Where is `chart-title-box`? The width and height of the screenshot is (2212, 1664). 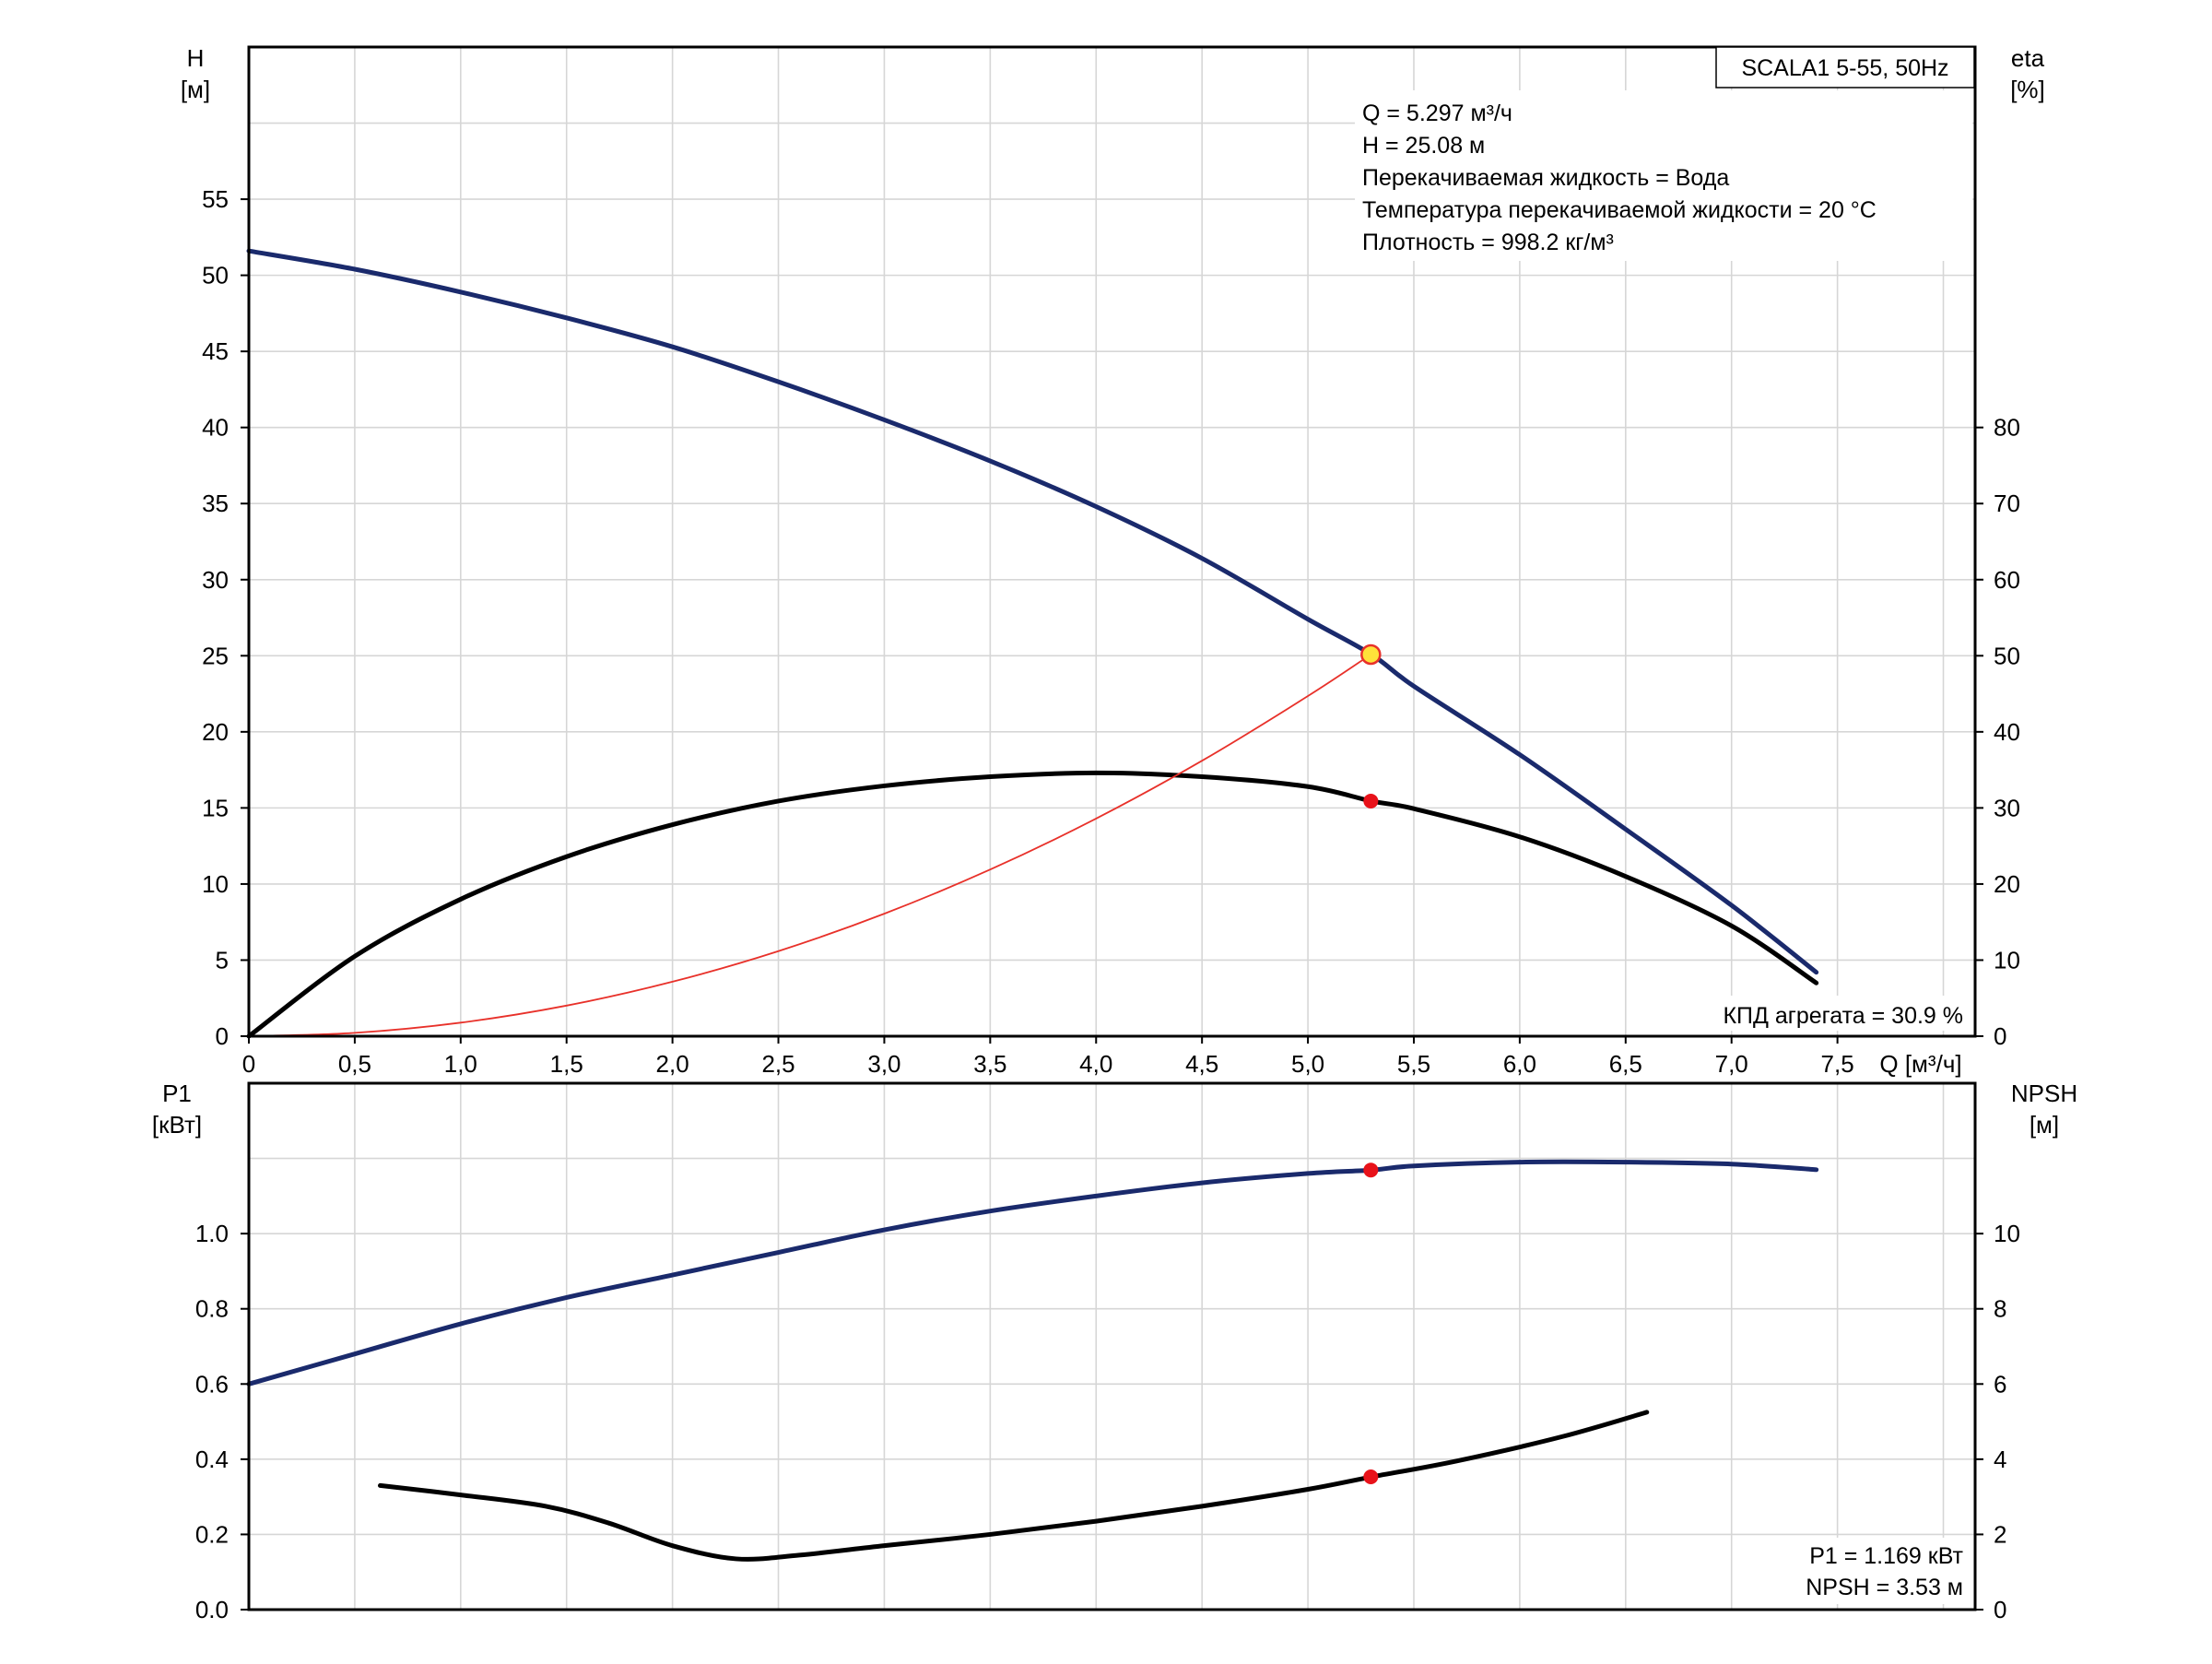
chart-title-box is located at coordinates (1845, 67).